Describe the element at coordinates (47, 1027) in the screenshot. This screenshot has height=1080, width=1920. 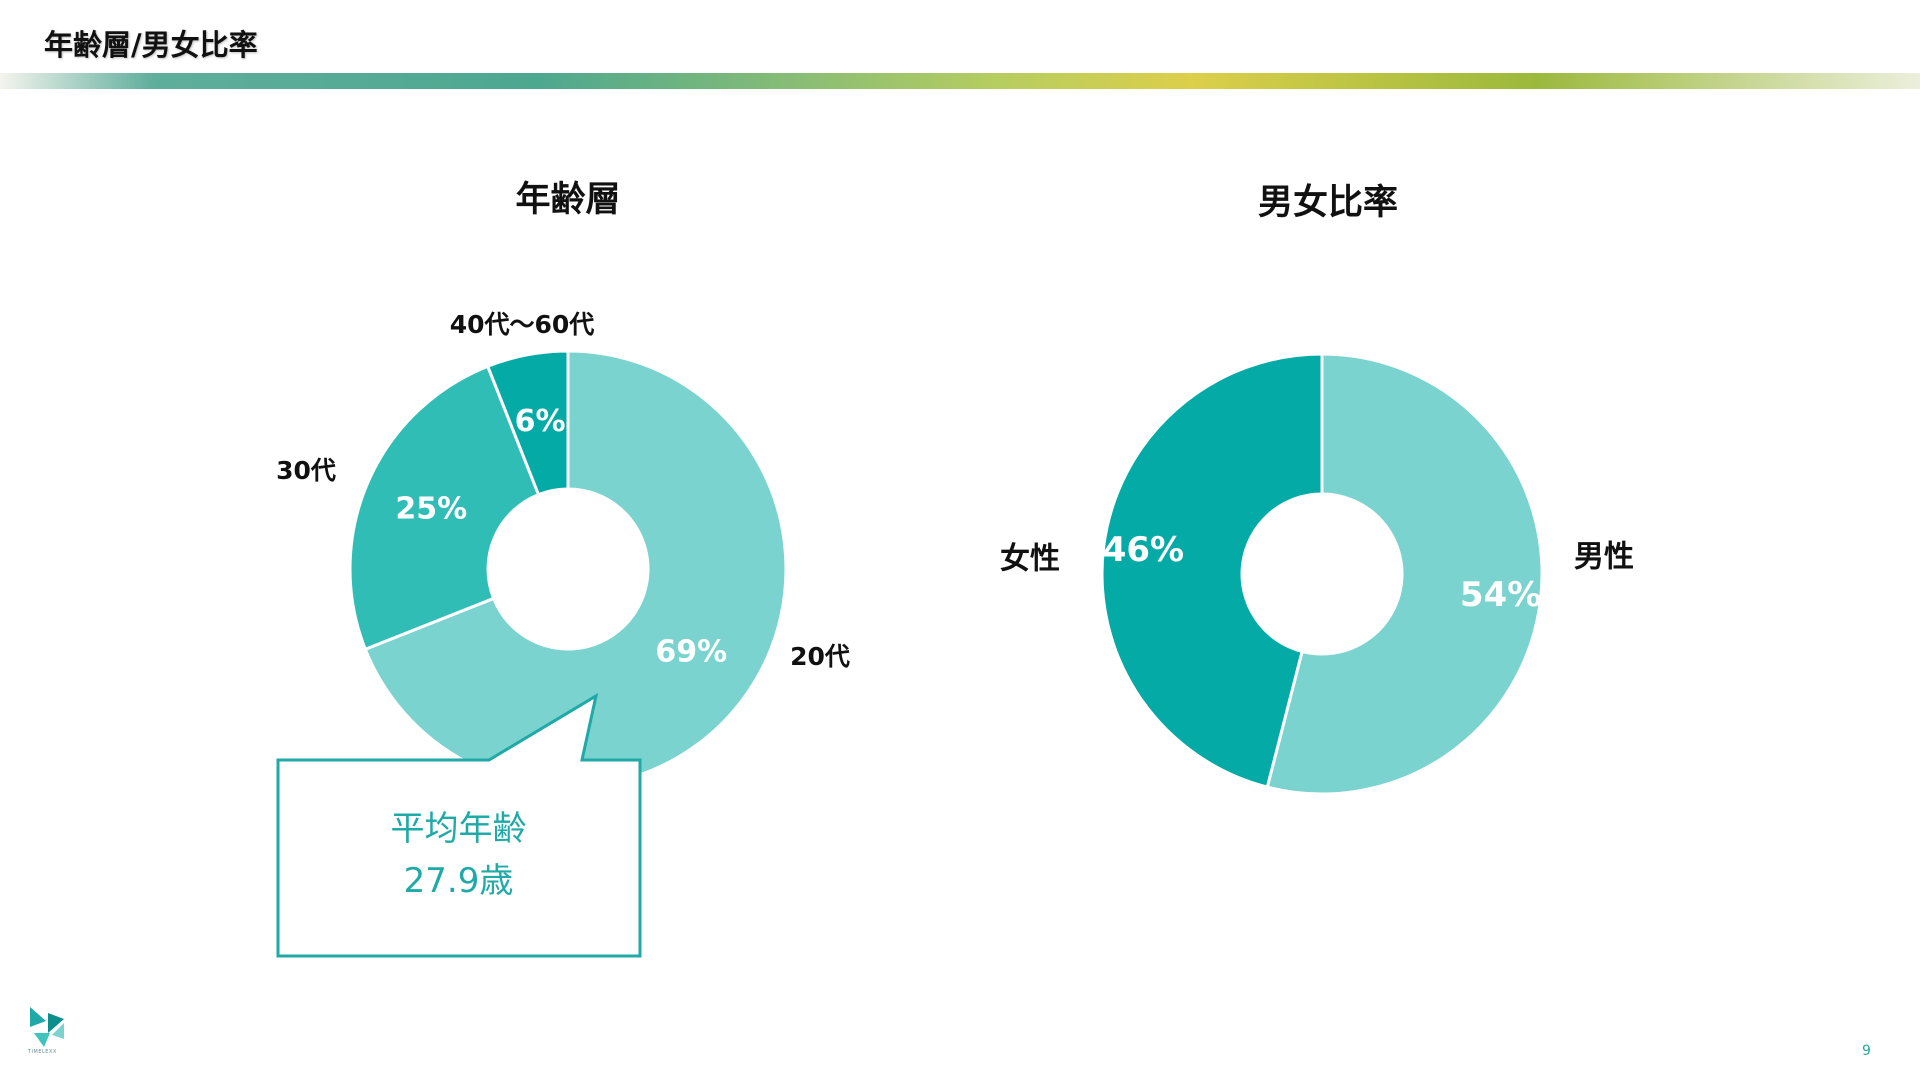
I see `brand-logo-icon` at that location.